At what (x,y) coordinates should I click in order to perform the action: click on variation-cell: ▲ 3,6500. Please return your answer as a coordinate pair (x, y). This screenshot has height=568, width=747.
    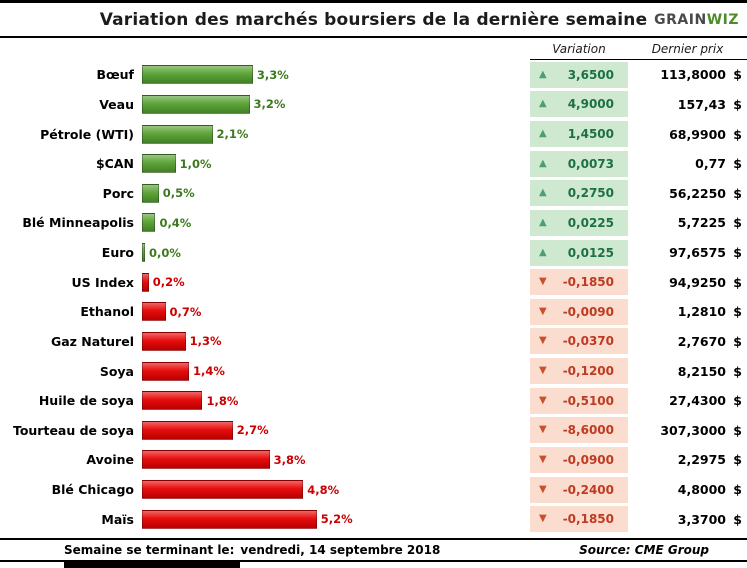
    Looking at the image, I should click on (579, 74).